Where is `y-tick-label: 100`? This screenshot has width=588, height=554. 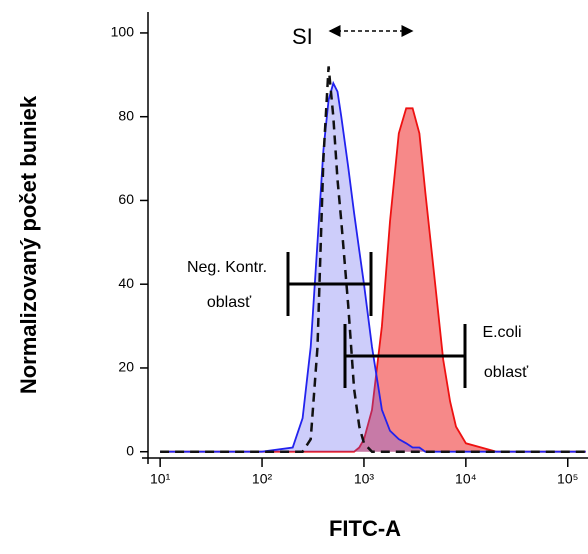
y-tick-label: 100 is located at coordinates (123, 32).